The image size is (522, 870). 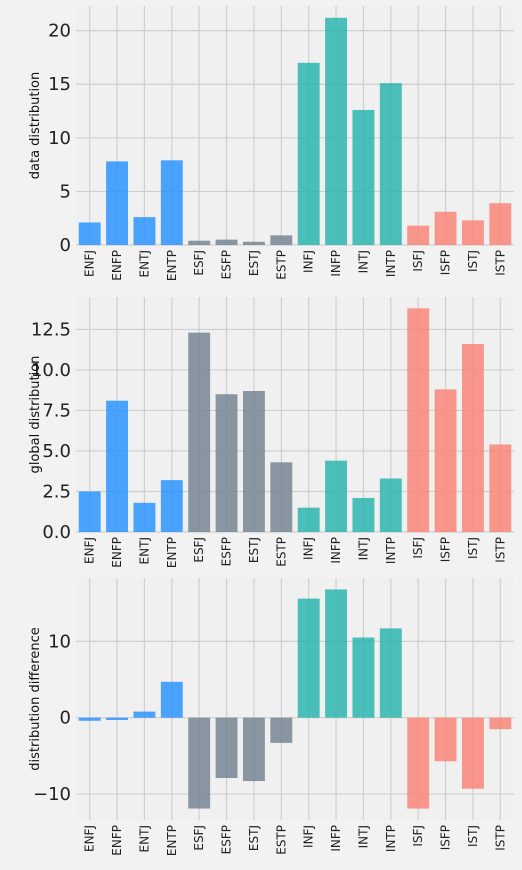 I want to click on y-axis-label: data distribution, so click(x=35, y=126).